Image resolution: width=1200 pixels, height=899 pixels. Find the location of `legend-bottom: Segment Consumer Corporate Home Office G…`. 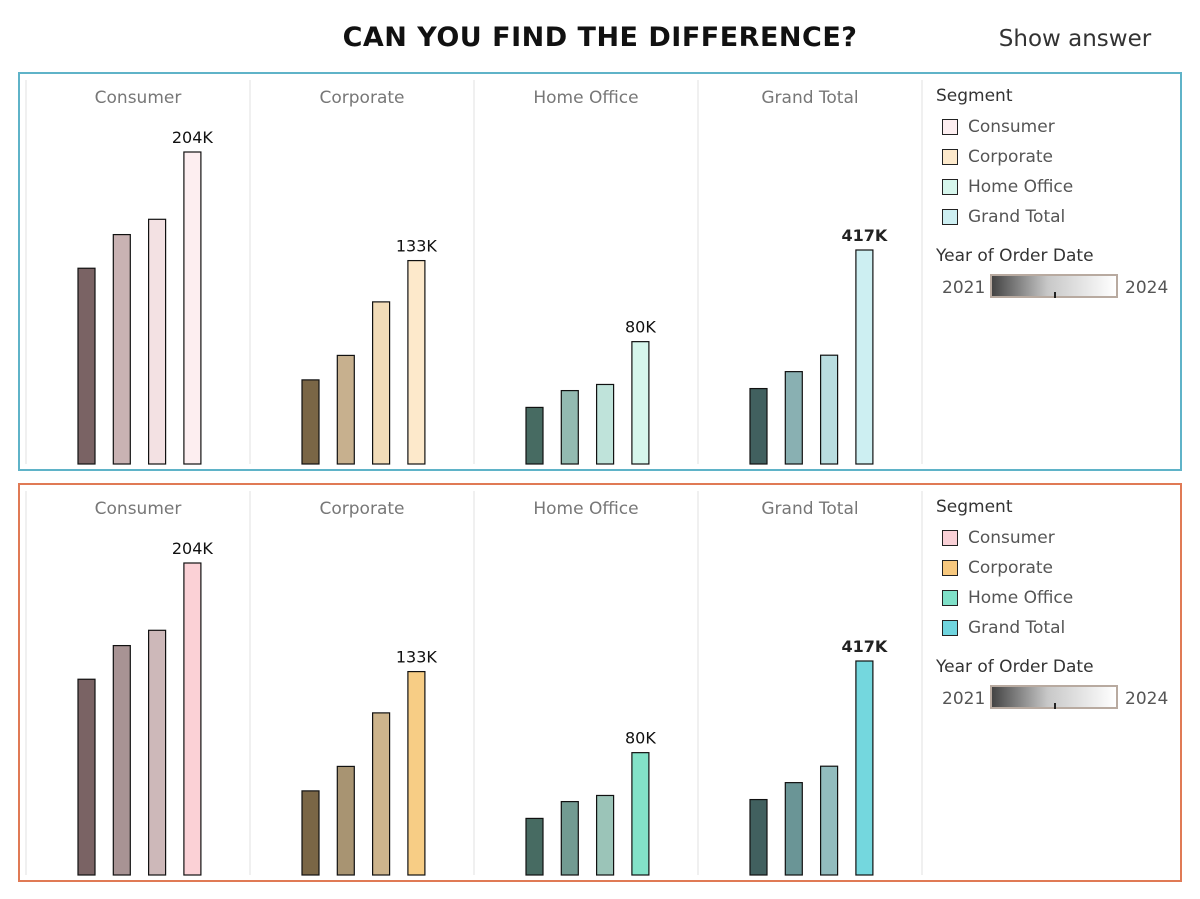

legend-bottom: Segment Consumer Corporate Home Office G… is located at coordinates (1056, 605).